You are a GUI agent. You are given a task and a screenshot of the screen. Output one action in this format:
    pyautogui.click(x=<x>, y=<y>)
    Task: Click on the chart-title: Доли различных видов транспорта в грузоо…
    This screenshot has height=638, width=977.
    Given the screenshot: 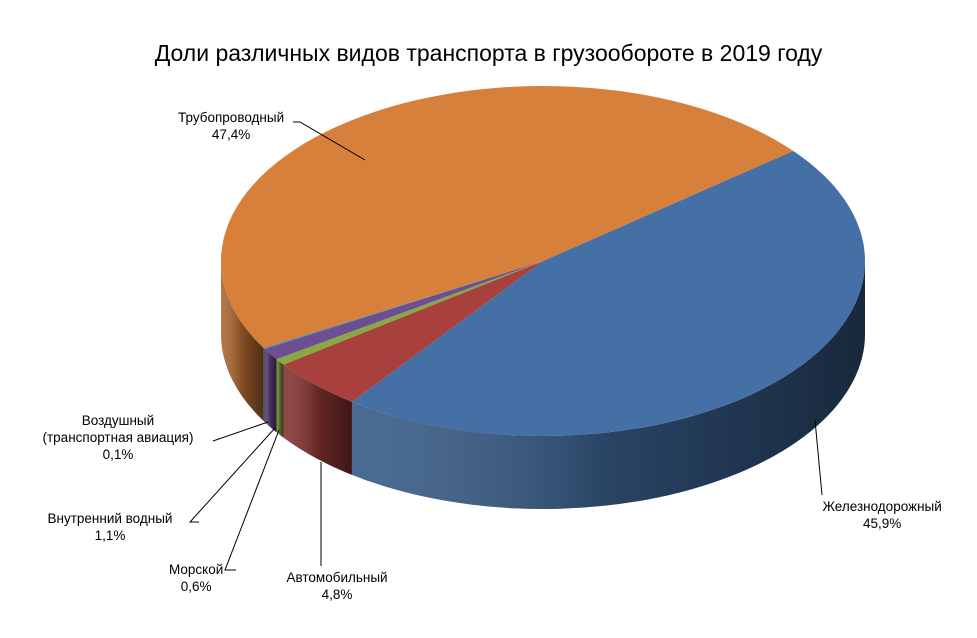 What is the action you would take?
    pyautogui.click(x=488, y=53)
    